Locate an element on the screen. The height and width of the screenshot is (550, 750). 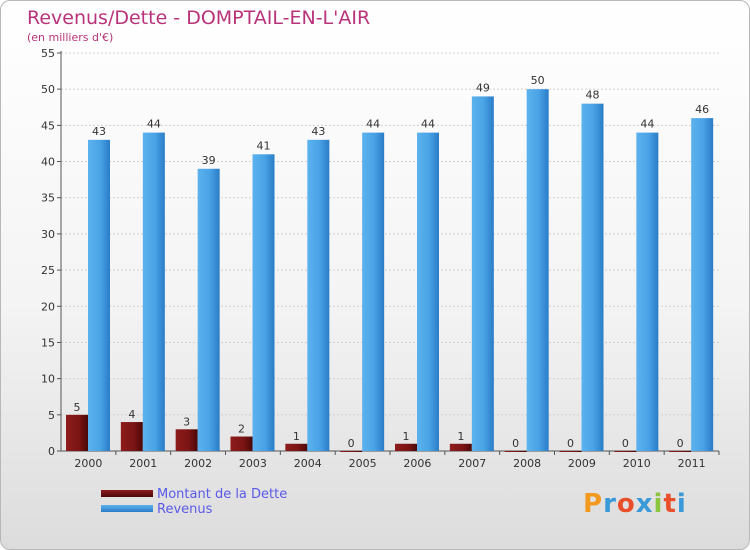
bar-revenus-2006 is located at coordinates (428, 291).